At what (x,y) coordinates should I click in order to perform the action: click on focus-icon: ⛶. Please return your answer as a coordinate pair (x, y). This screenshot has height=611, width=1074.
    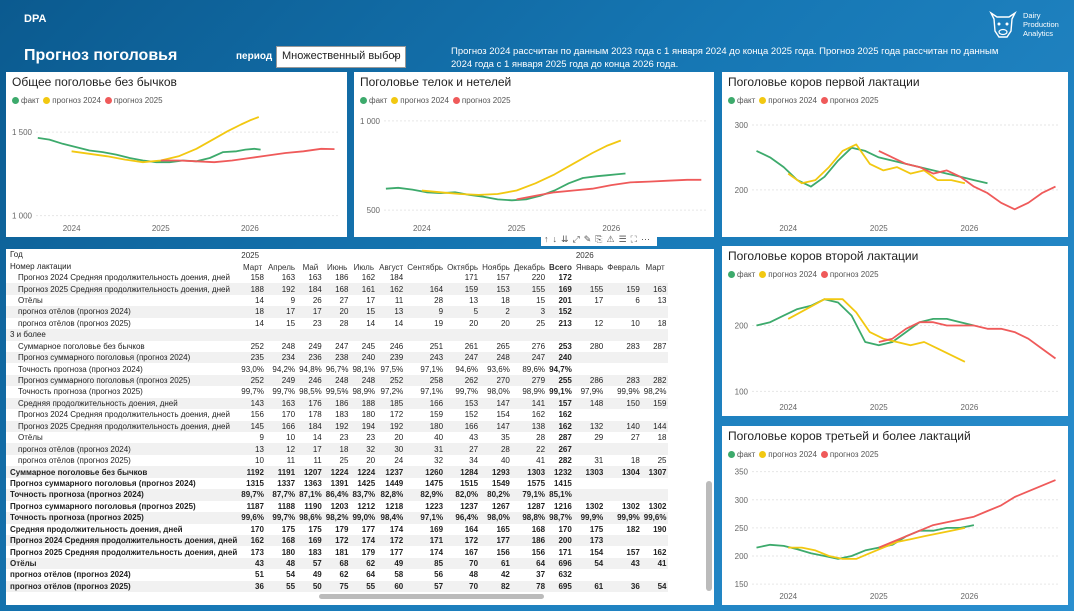
    Looking at the image, I should click on (633, 239).